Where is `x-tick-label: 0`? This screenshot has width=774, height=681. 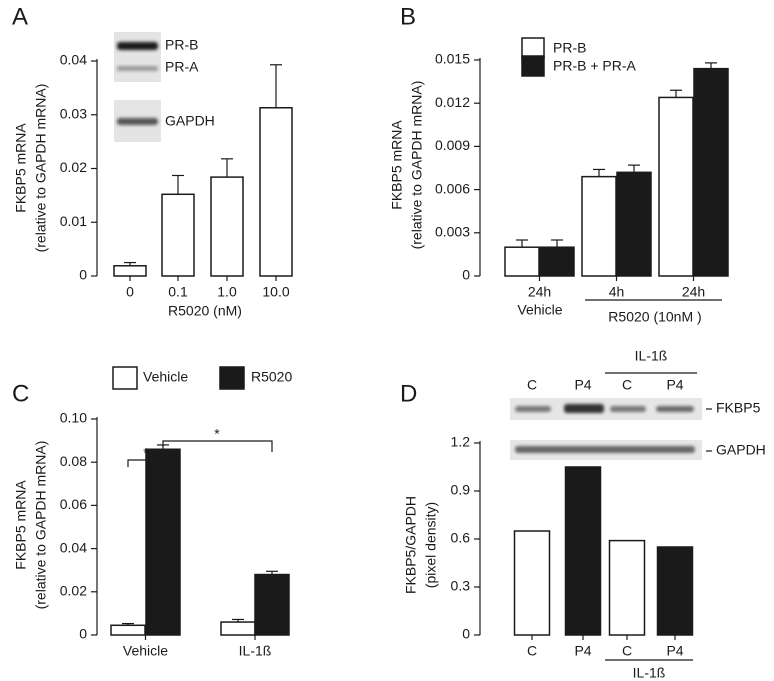 x-tick-label: 0 is located at coordinates (130, 292).